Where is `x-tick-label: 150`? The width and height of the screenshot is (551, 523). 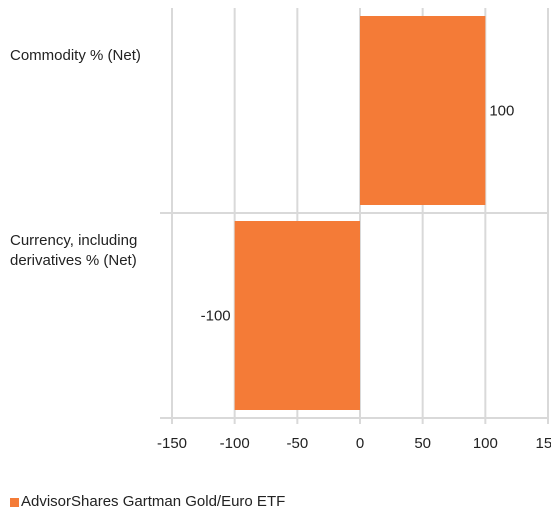 x-tick-label: 150 is located at coordinates (543, 443).